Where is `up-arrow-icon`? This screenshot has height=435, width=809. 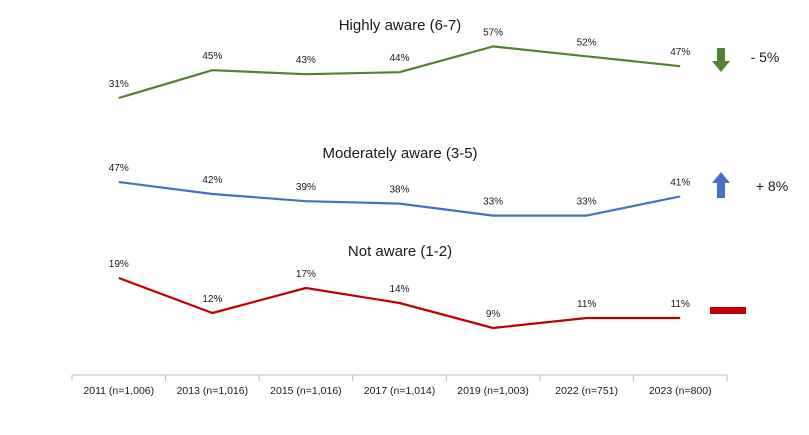
up-arrow-icon is located at coordinates (721, 185).